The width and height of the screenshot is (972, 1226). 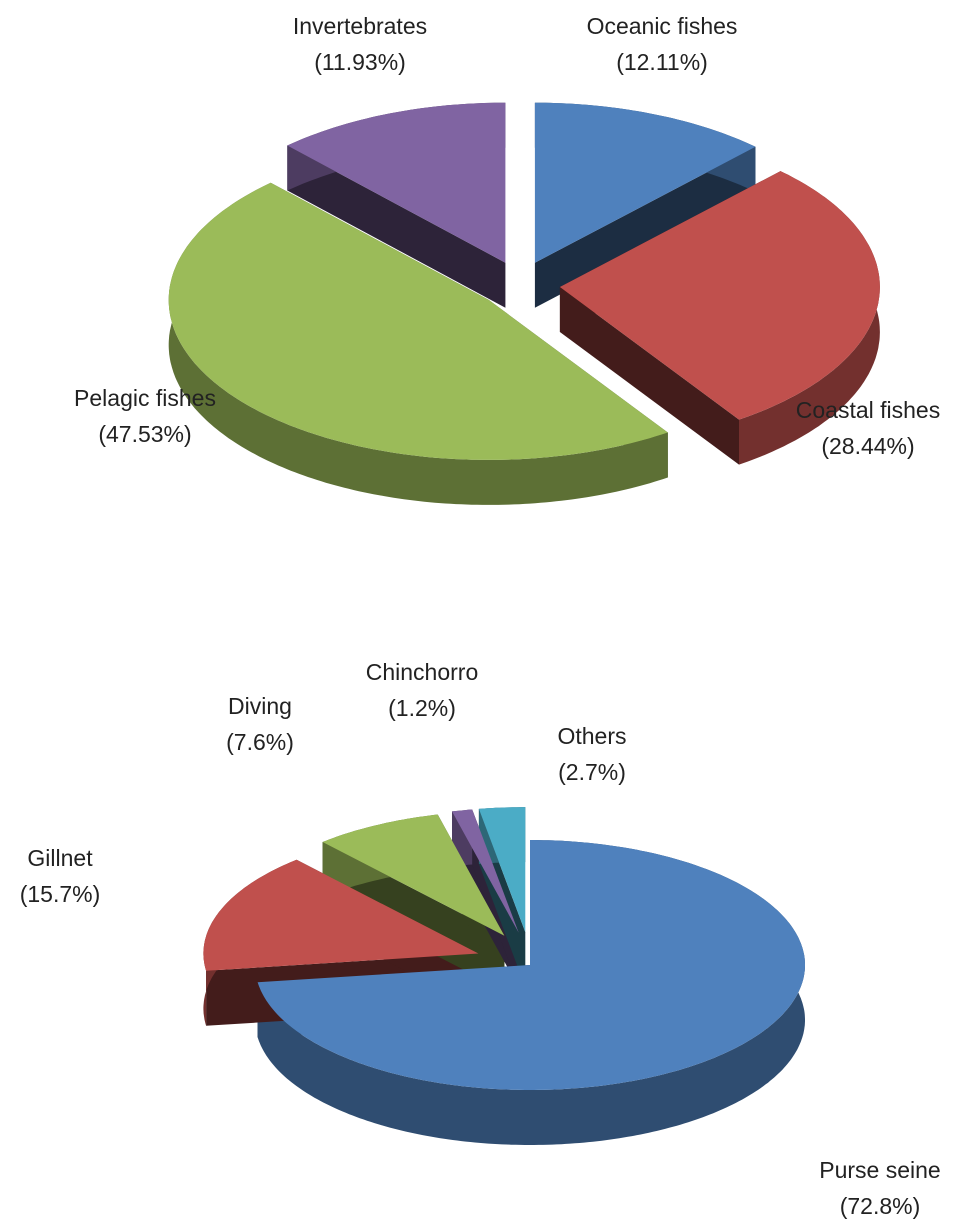 What do you see at coordinates (880, 1206) in the screenshot?
I see `slice-value-label: (72.8%)` at bounding box center [880, 1206].